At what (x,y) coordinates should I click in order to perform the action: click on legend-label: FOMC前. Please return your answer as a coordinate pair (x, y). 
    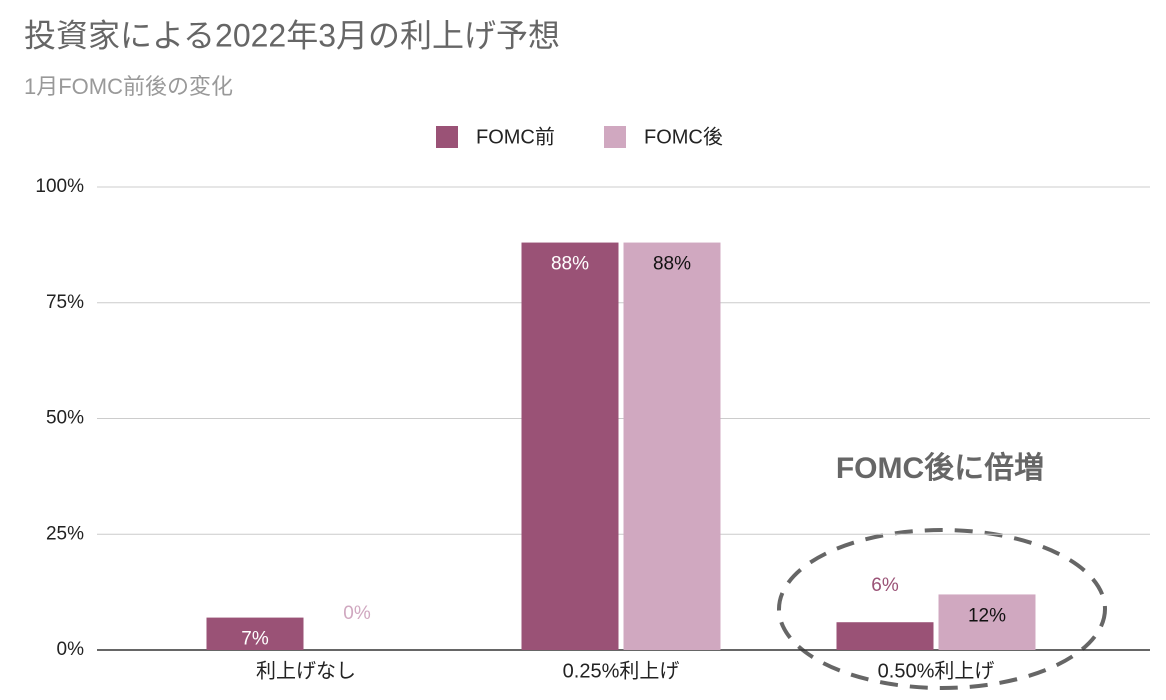
    Looking at the image, I should click on (515, 136).